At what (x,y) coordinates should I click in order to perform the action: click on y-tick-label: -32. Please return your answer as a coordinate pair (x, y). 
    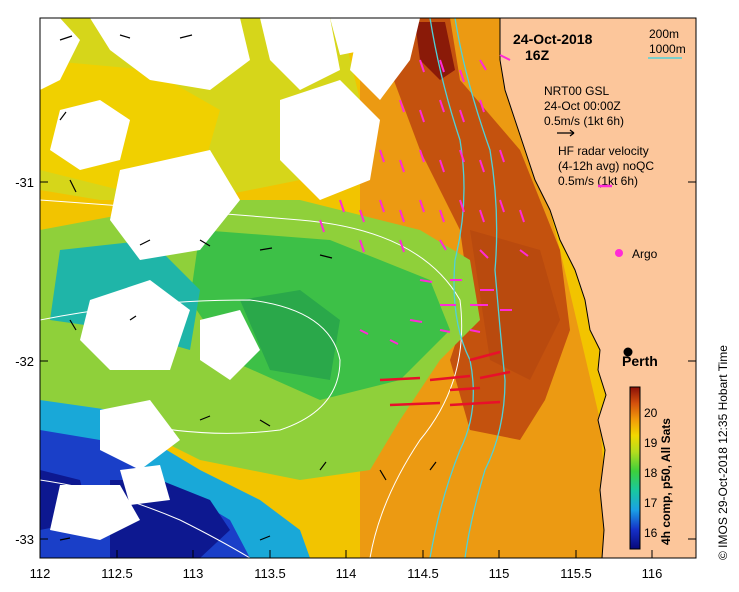
    Looking at the image, I should click on (24, 361).